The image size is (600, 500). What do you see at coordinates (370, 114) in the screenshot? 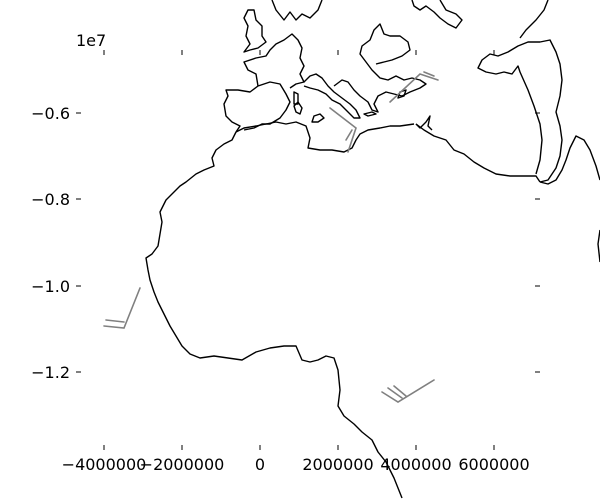
I see `crete-coastline` at bounding box center [370, 114].